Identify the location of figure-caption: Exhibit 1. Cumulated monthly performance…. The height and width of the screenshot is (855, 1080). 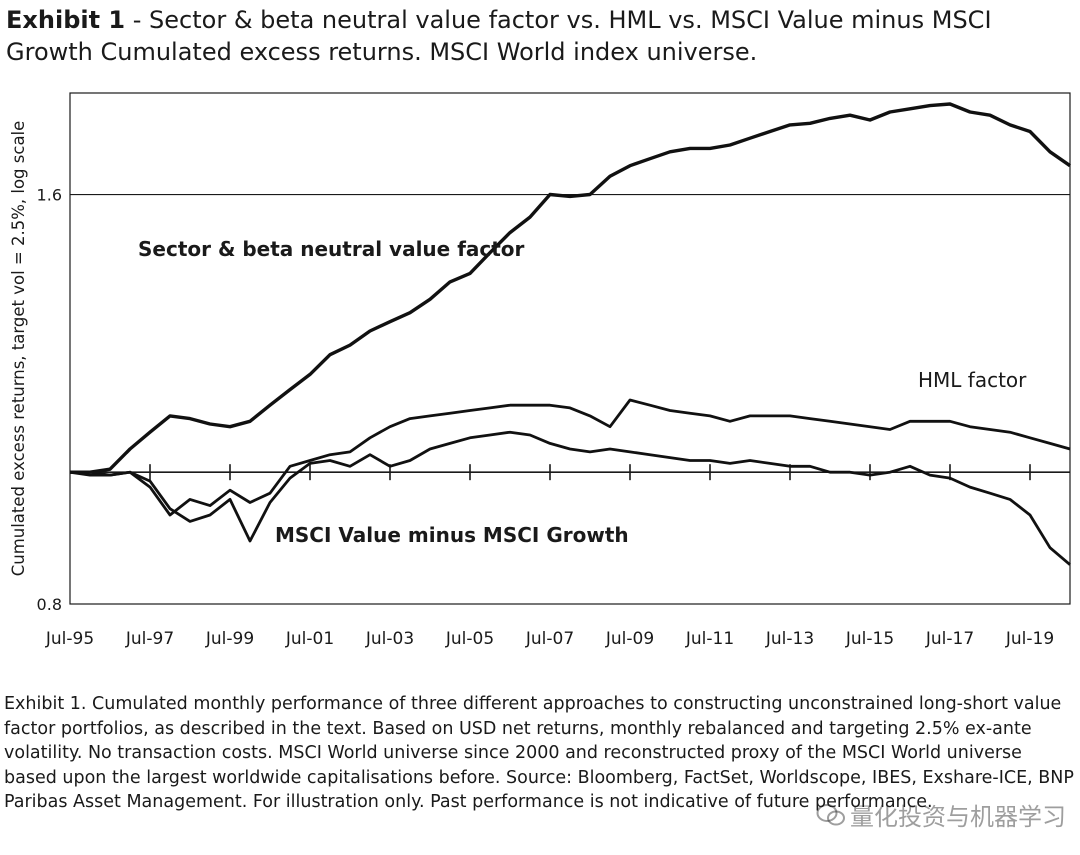
(539, 753).